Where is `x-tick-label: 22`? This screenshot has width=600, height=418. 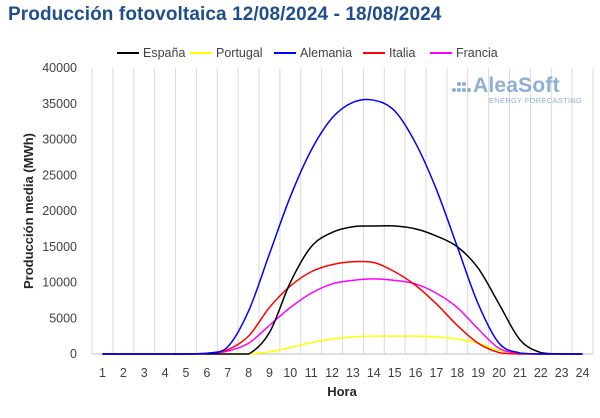
x-tick-label: 22 is located at coordinates (541, 373).